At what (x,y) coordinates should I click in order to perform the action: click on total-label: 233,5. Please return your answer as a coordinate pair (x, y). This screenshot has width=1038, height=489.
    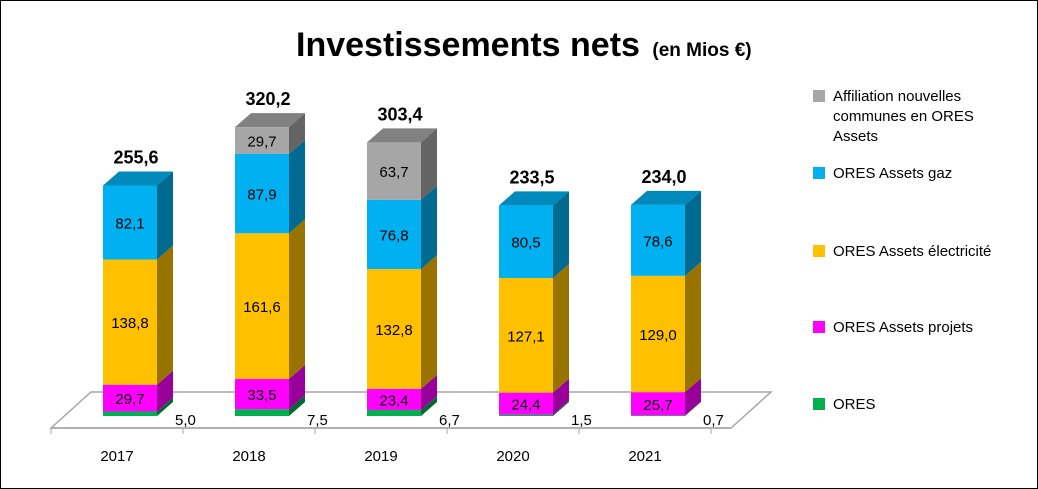
    Looking at the image, I should click on (531, 177).